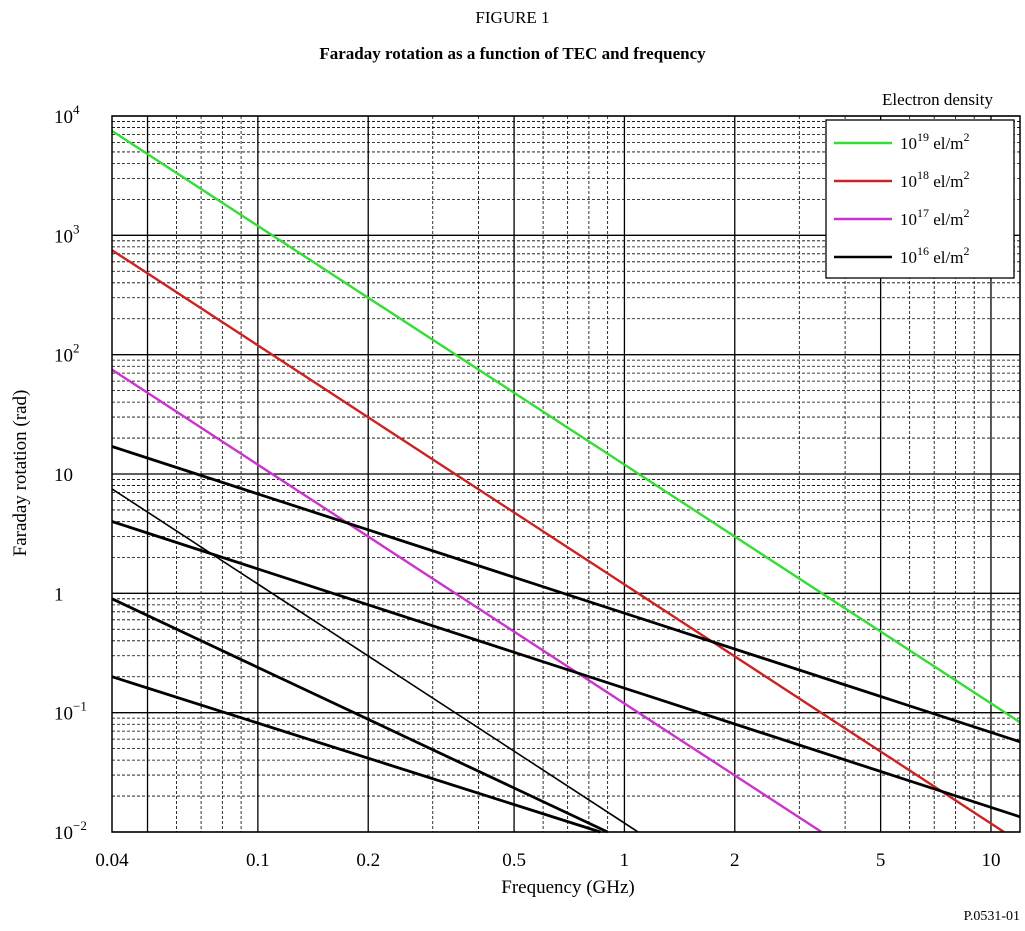 The width and height of the screenshot is (1025, 931). I want to click on y-axis-title: Faraday rotation (rad), so click(20, 473).